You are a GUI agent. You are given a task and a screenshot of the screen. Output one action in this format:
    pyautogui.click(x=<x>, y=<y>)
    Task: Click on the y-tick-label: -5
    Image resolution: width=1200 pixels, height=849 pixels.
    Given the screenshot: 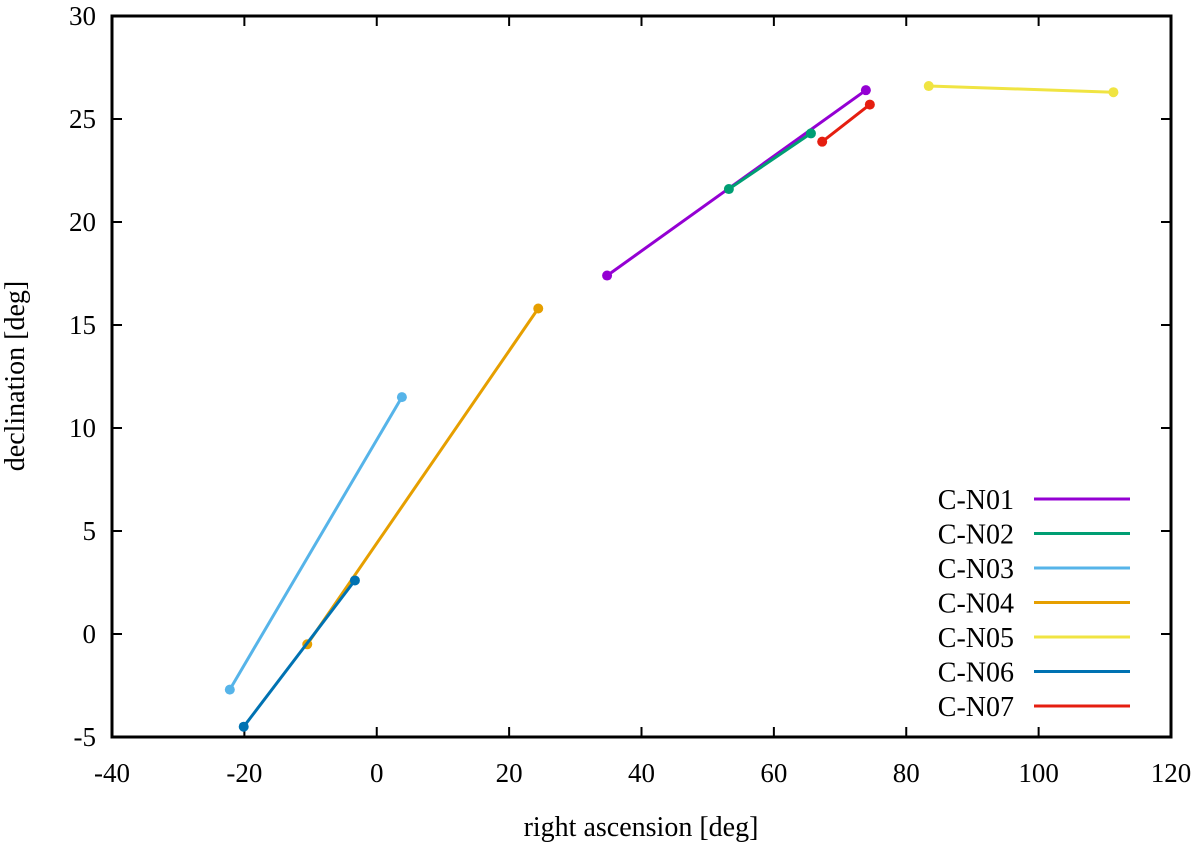 What is the action you would take?
    pyautogui.click(x=85, y=737)
    